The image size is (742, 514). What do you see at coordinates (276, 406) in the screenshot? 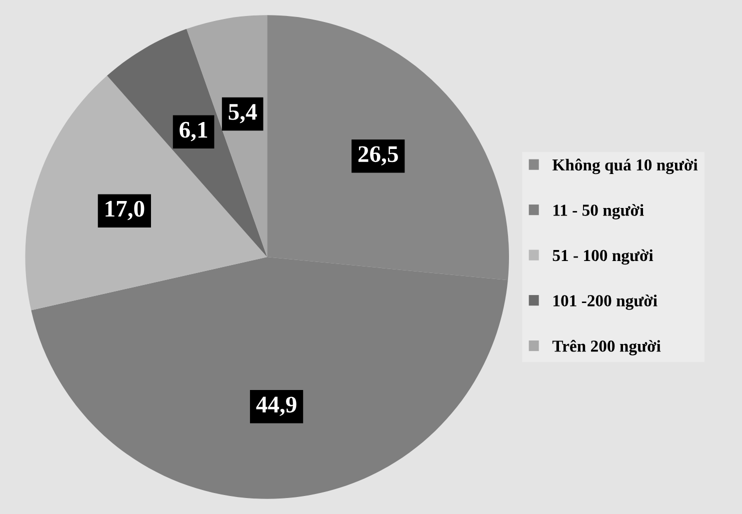
I see `data-label: 44,9` at bounding box center [276, 406].